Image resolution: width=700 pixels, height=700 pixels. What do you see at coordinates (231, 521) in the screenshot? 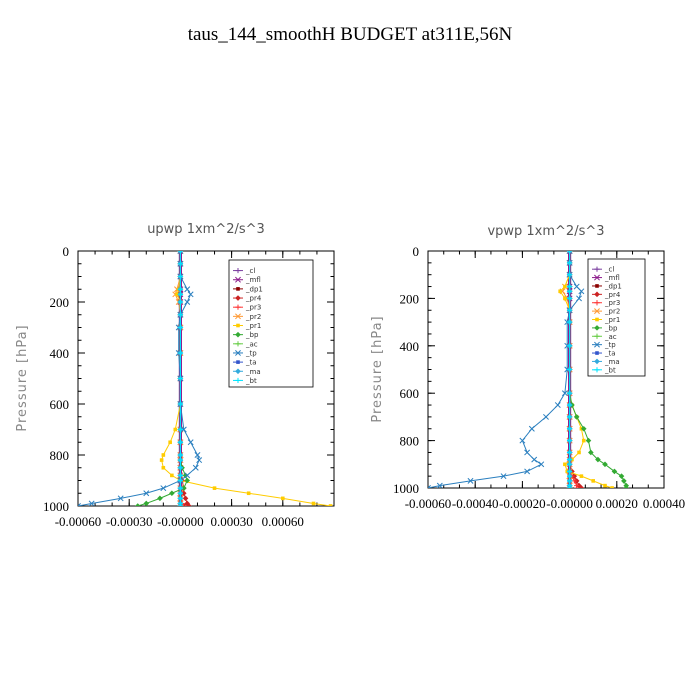
I see `x-tick-label: 0.00030` at bounding box center [231, 521].